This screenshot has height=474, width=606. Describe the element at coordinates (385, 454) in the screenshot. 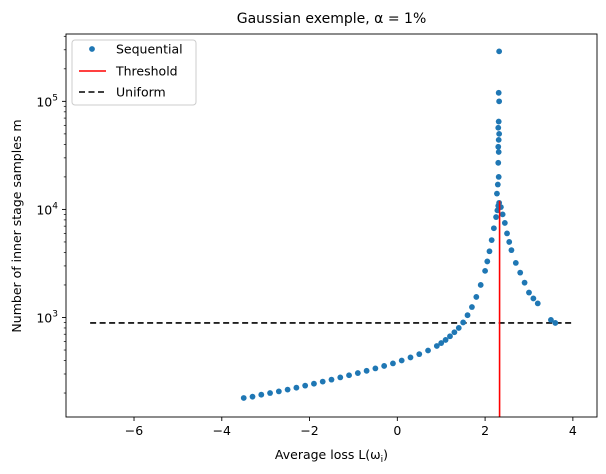

I see `x-axis-label-close: )` at that location.